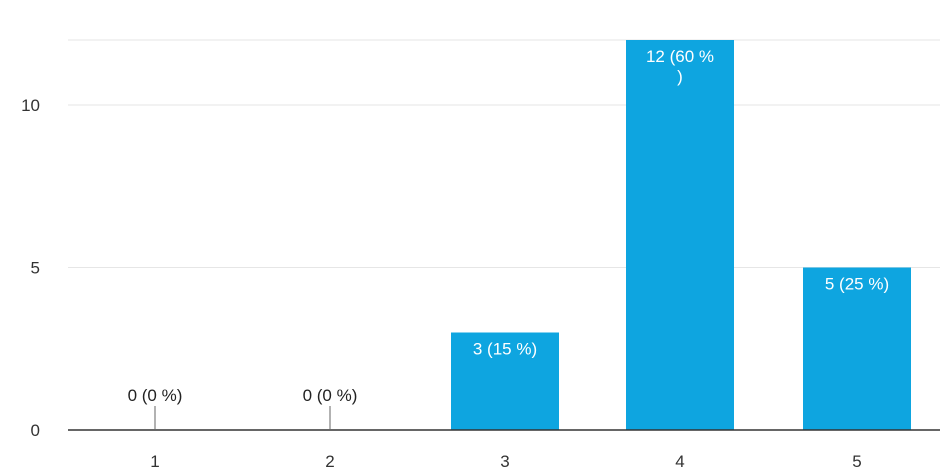  What do you see at coordinates (679, 461) in the screenshot?
I see `x-tick-label-4: 4` at bounding box center [679, 461].